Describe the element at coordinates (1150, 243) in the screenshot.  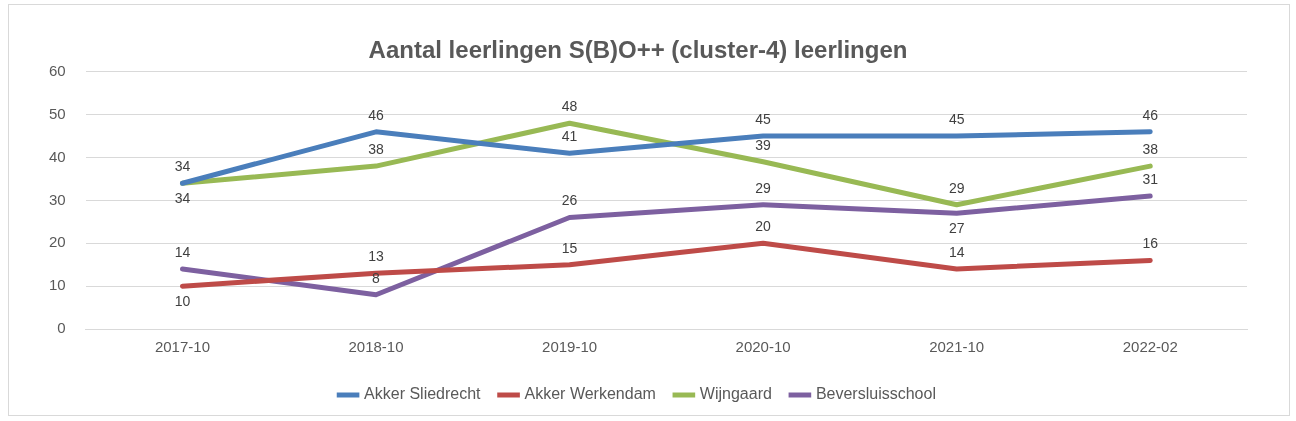
I see `data-label: 16` at that location.